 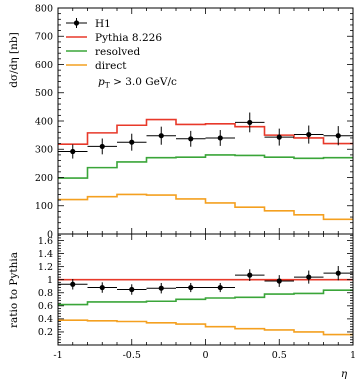 I want to click on ratio-y-tick-label: 1, so click(x=50, y=280).